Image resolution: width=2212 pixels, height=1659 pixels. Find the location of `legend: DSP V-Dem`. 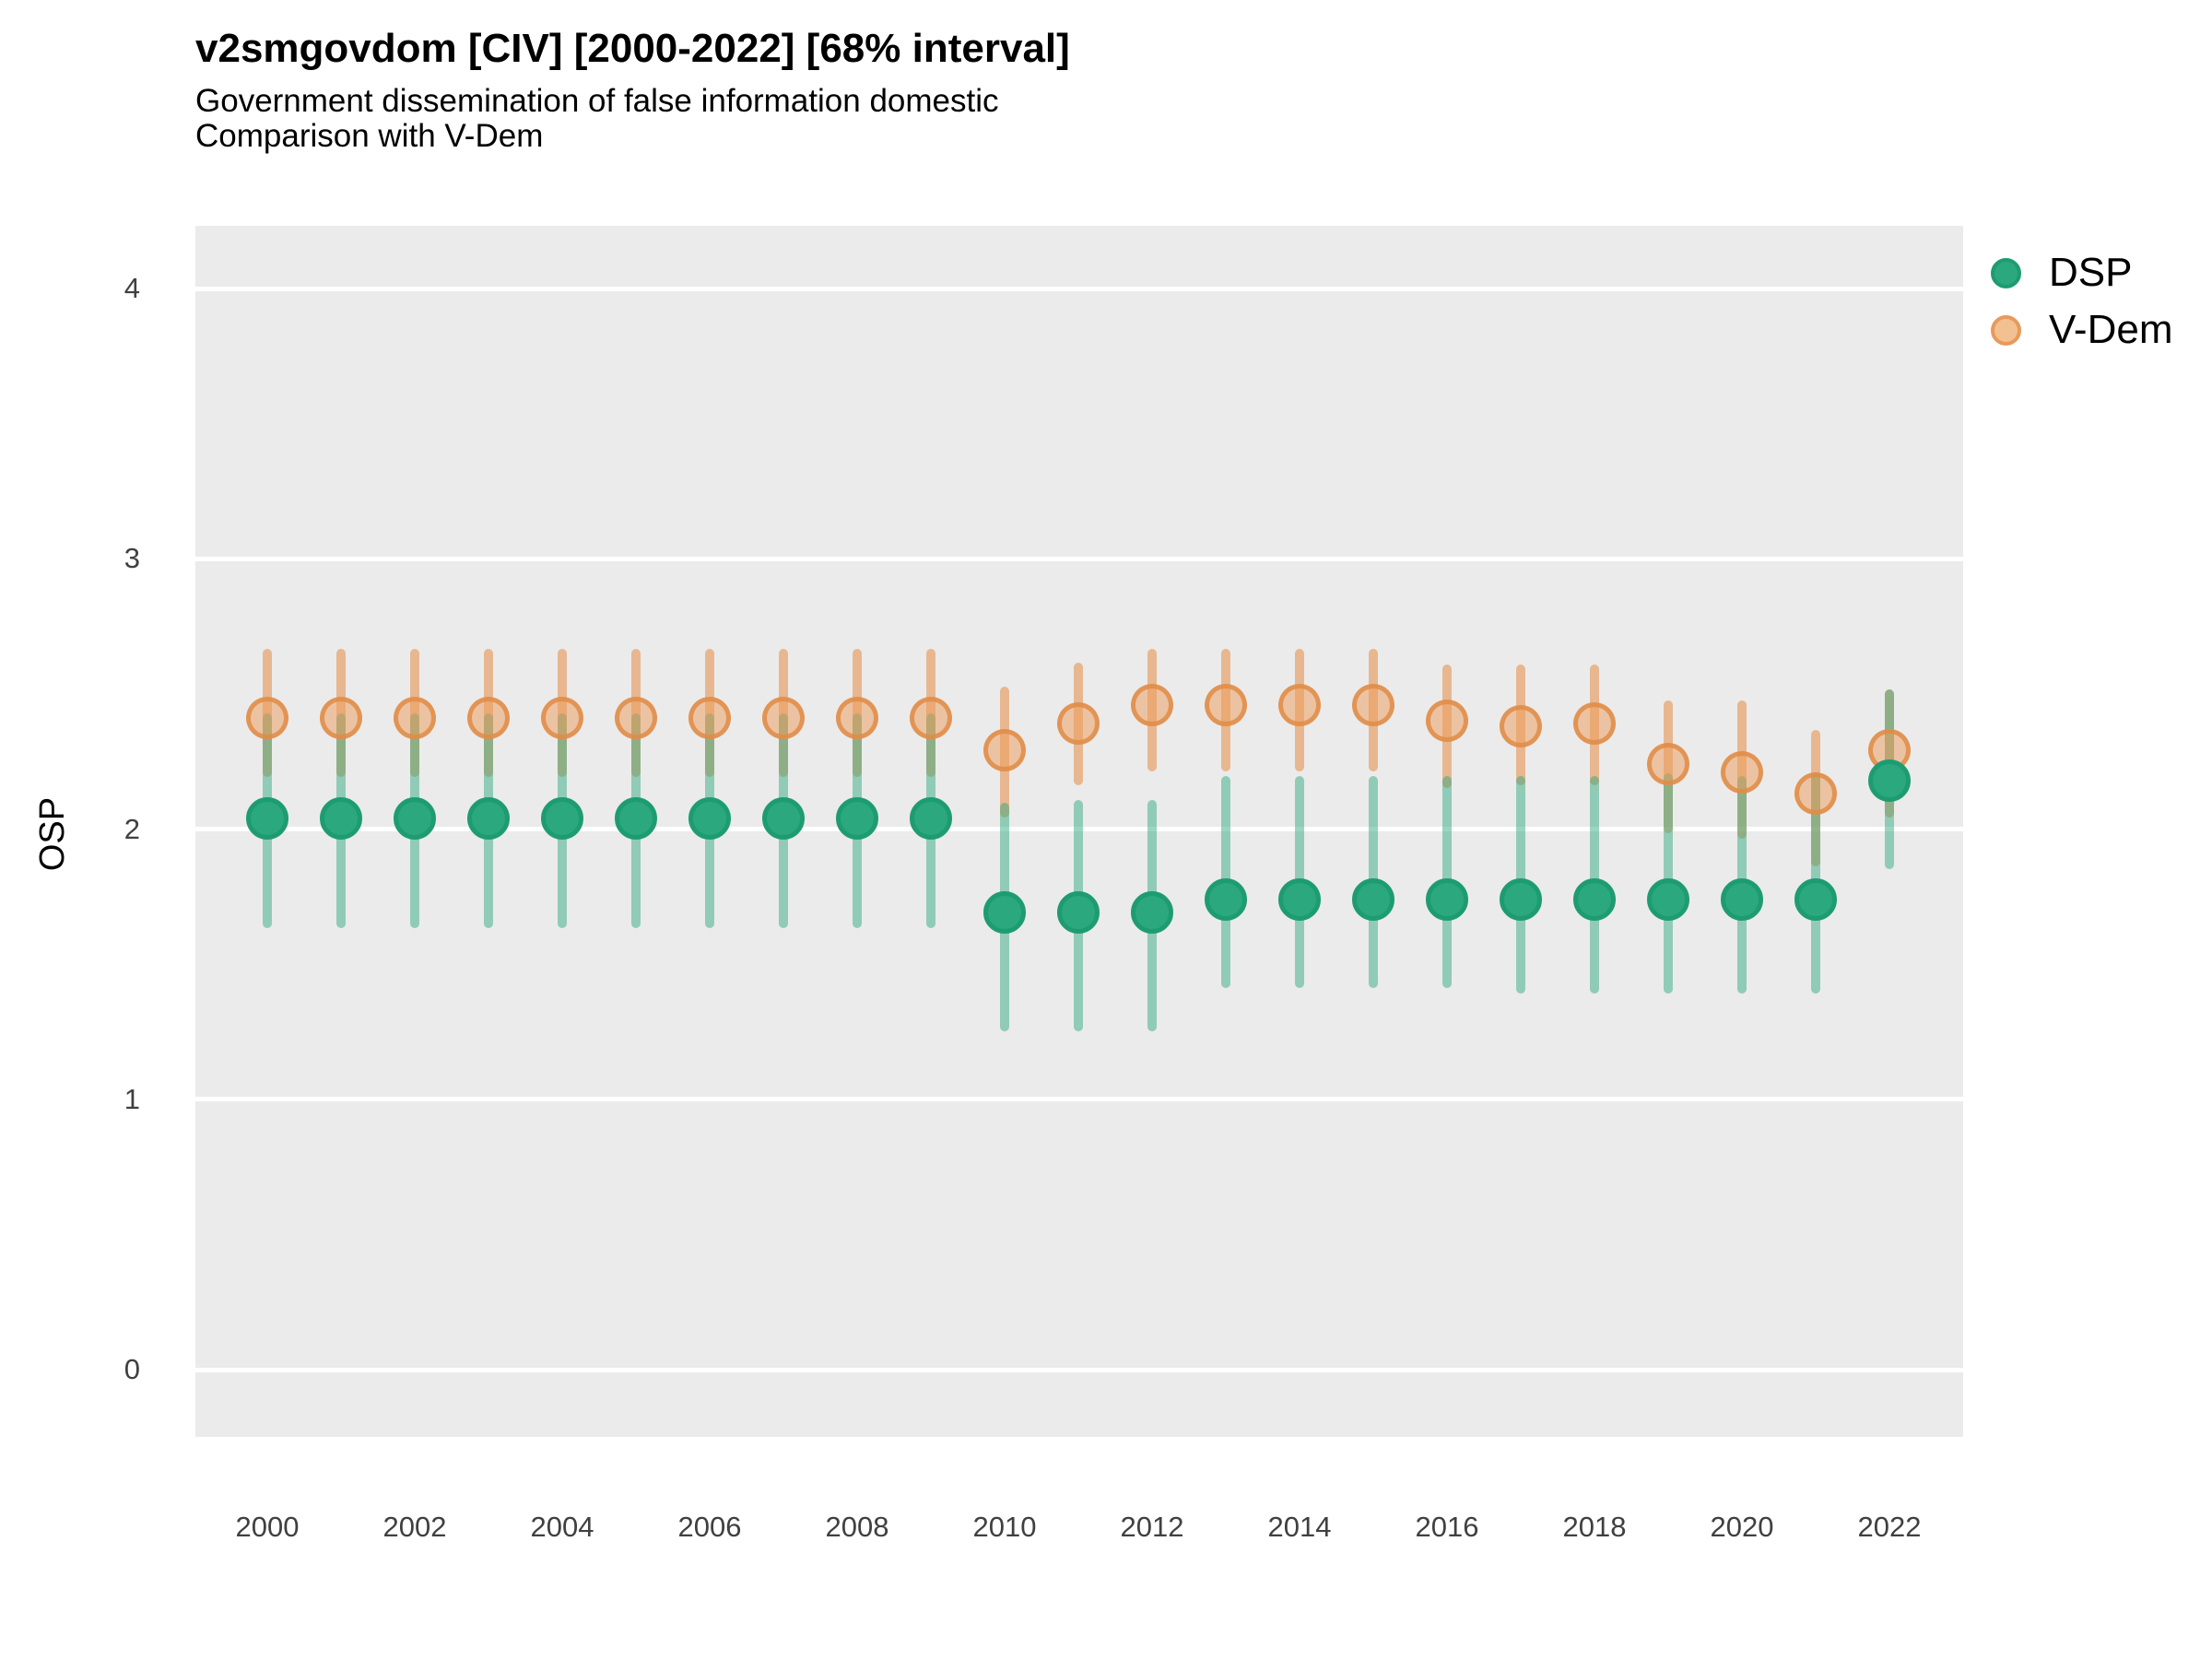

legend: DSP V-Dem is located at coordinates (2081, 306).